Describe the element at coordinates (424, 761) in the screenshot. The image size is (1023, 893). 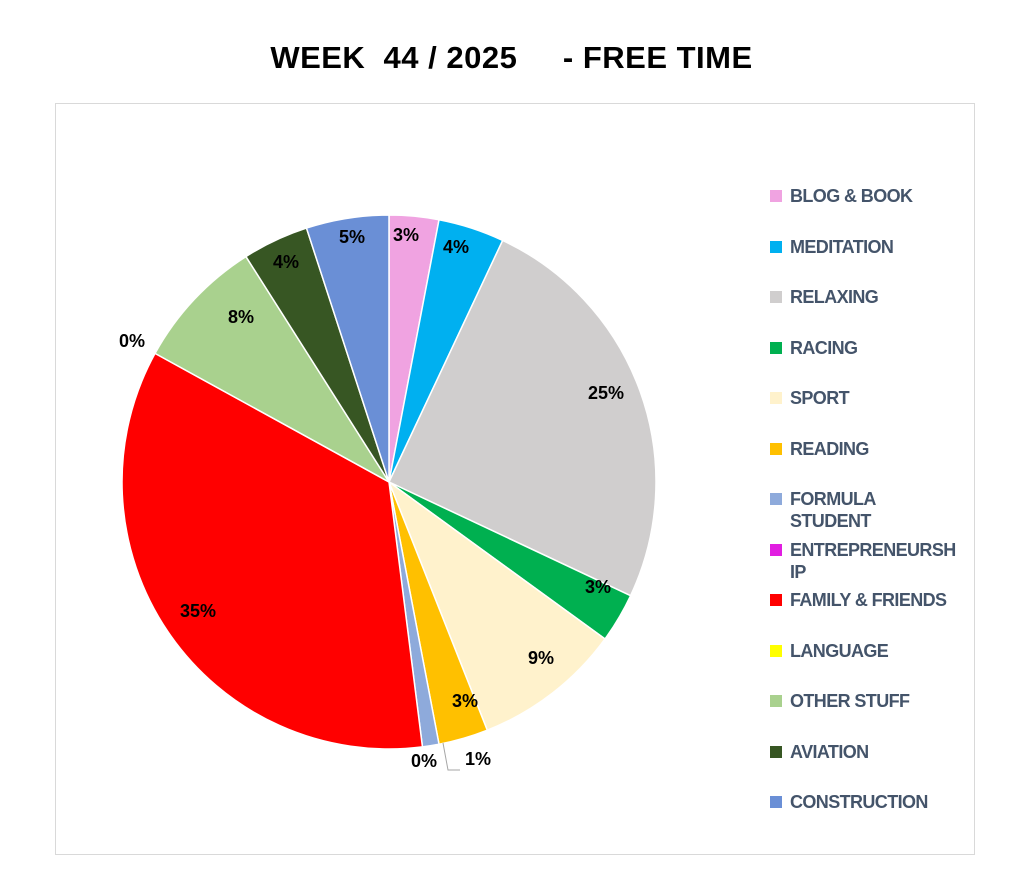
I see `data-label-entrepreneursh-ip: 0%` at that location.